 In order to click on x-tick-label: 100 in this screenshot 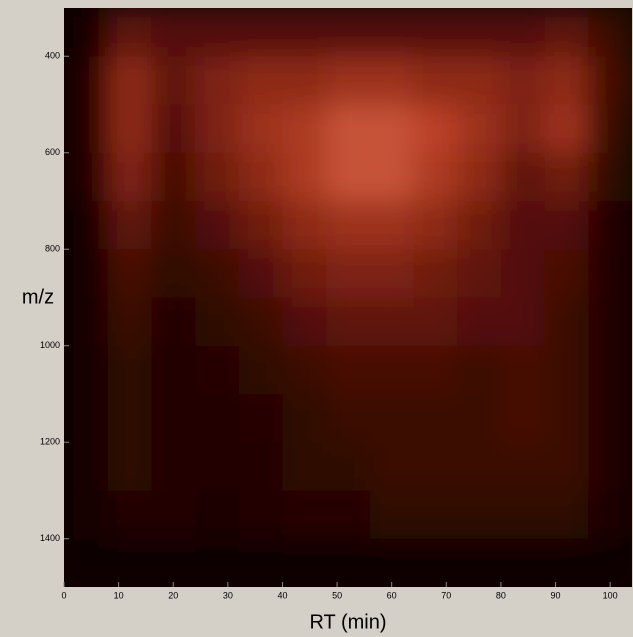, I will do `click(610, 595)`.